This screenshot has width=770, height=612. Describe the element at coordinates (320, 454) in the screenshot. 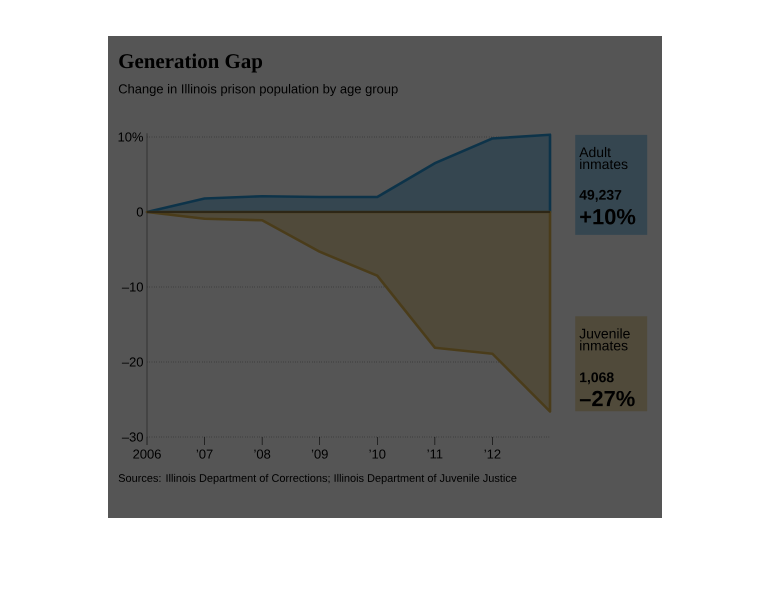

I see `x-tick-label: ’09` at that location.